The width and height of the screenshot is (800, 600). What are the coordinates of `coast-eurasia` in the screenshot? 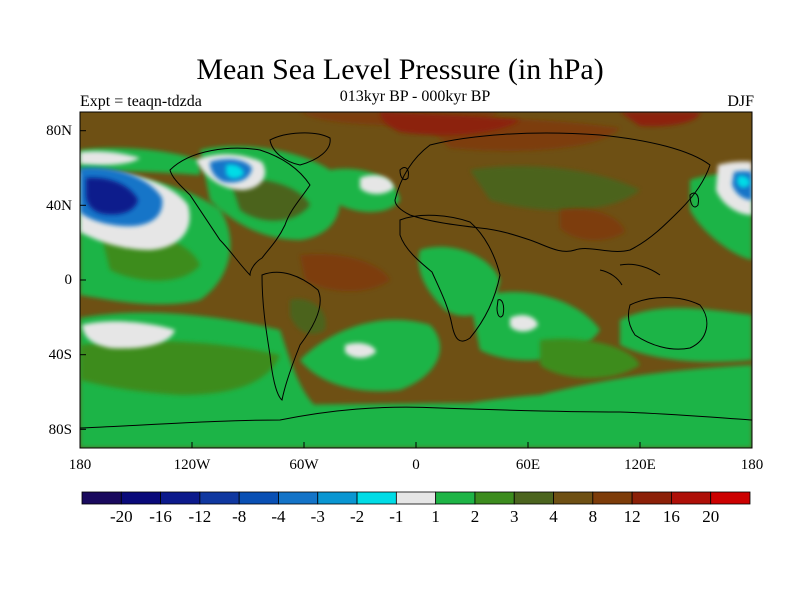 It's located at (552, 192).